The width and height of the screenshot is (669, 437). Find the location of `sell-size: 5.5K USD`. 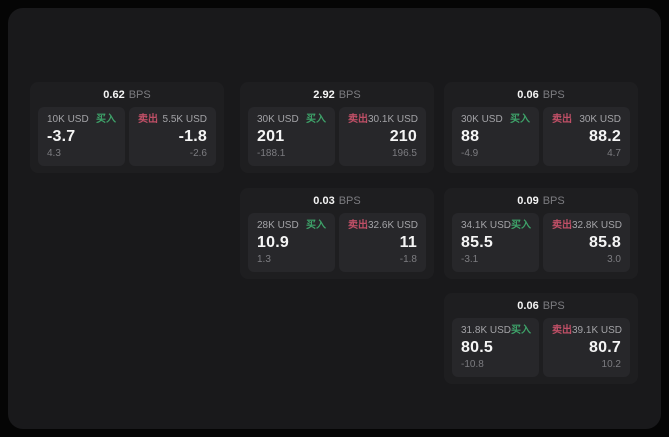

sell-size: 5.5K USD is located at coordinates (184, 119).